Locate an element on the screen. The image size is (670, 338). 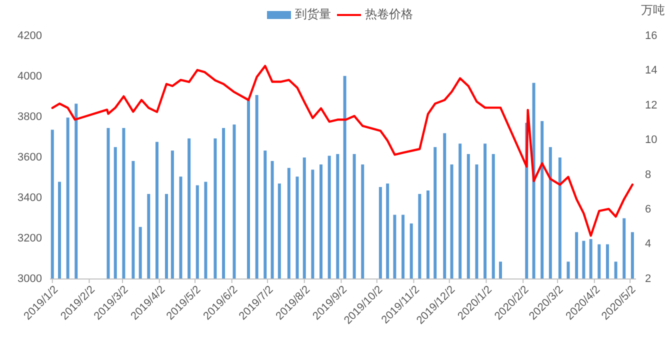
y-tick-label: 3200 is located at coordinates (30, 238).